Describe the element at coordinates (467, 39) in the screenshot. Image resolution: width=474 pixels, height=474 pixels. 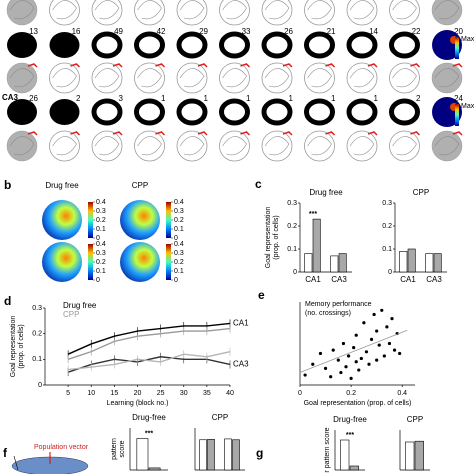
I see `colorbar-label: Max` at that location.